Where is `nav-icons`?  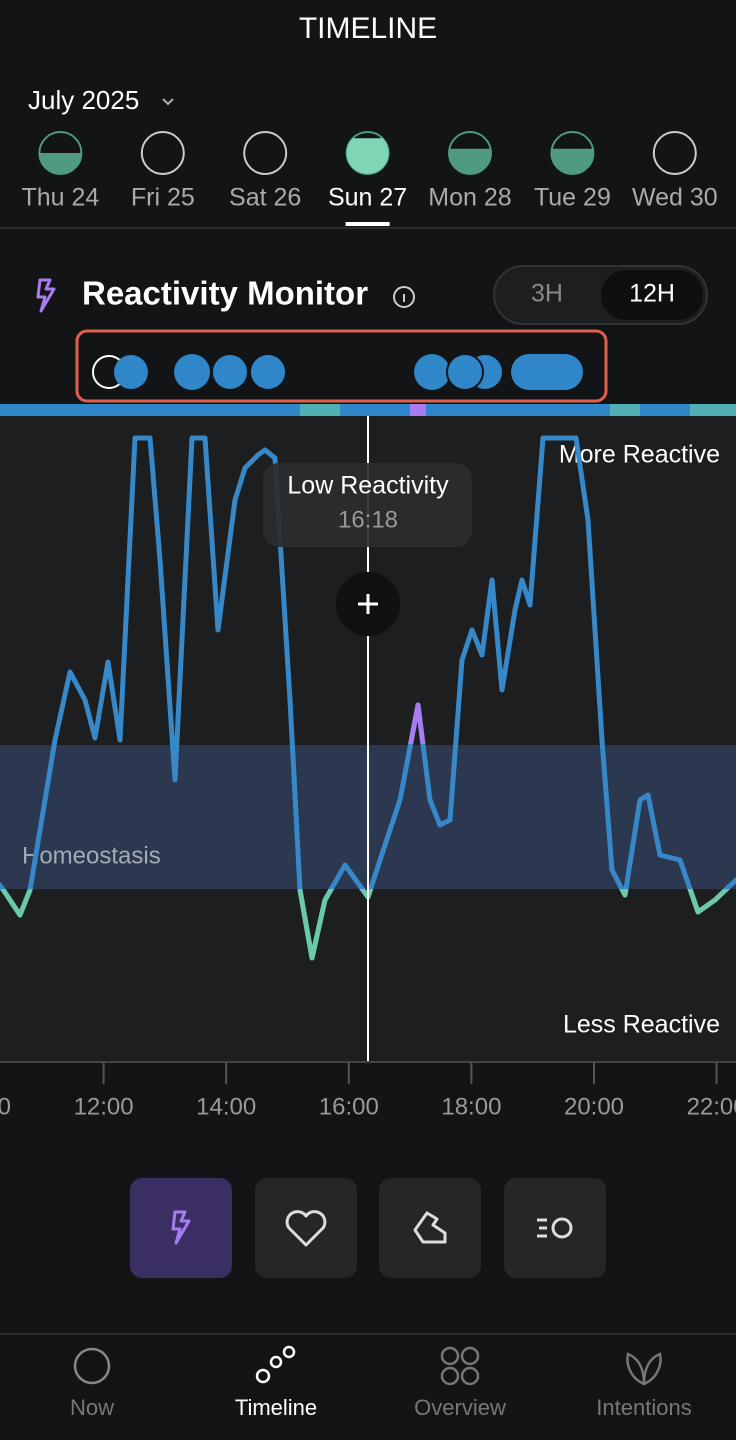 nav-icons is located at coordinates (367, 1365).